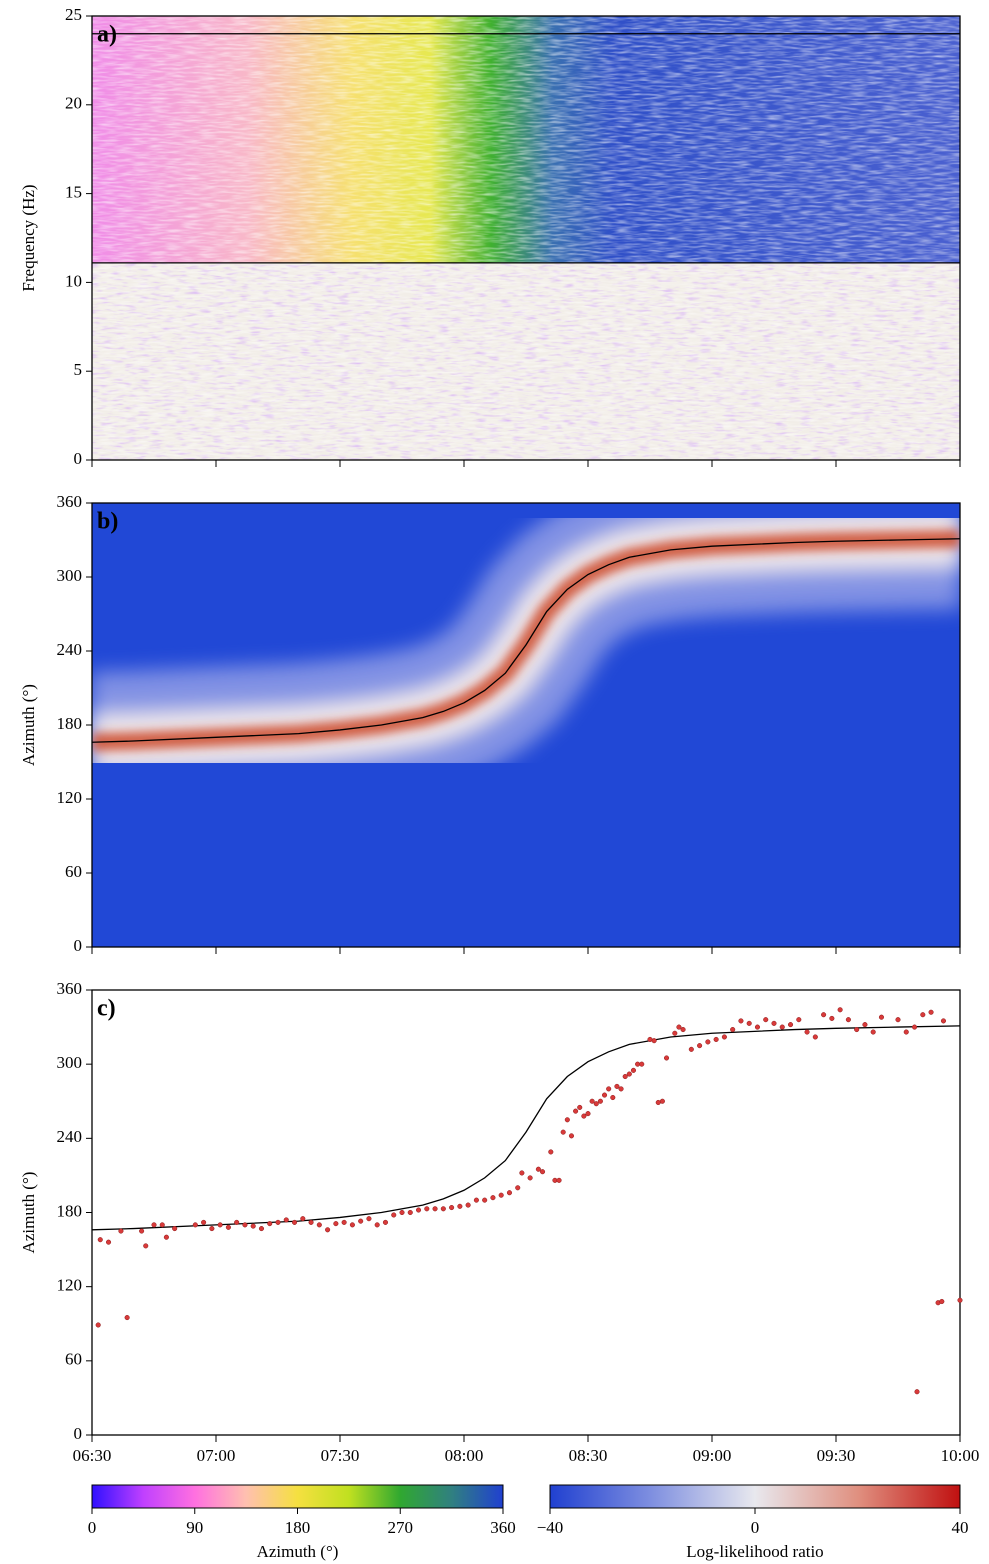 The width and height of the screenshot is (989, 1564). Describe the element at coordinates (960, 1455) in the screenshot. I see `x-tick-label: 10:00` at that location.